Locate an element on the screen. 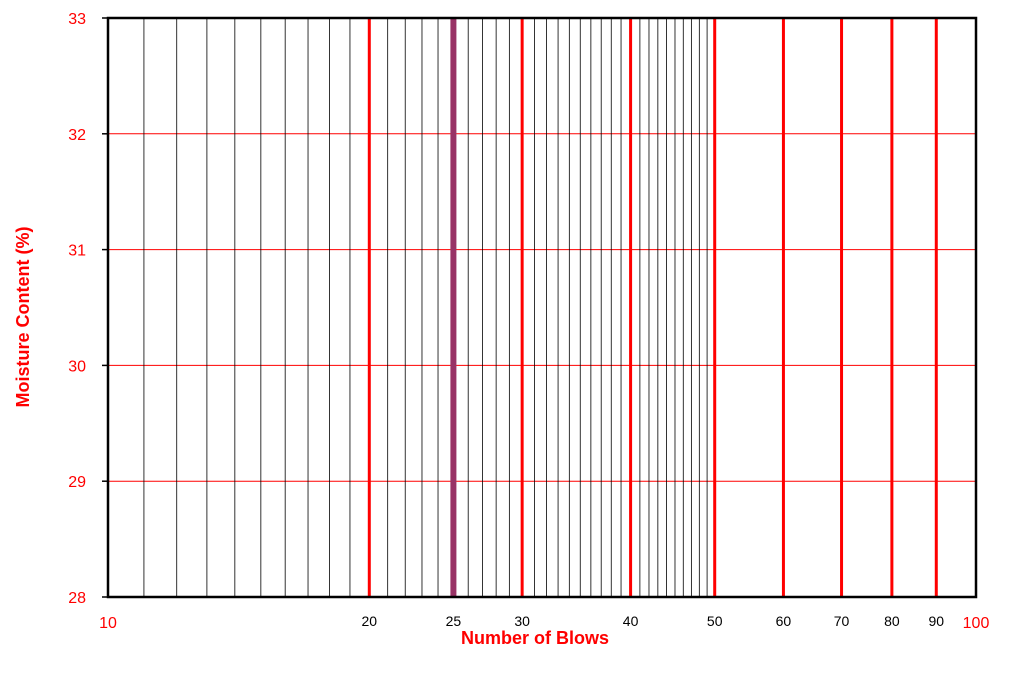 The height and width of the screenshot is (677, 1010). x-tick-label: 90 is located at coordinates (936, 621).